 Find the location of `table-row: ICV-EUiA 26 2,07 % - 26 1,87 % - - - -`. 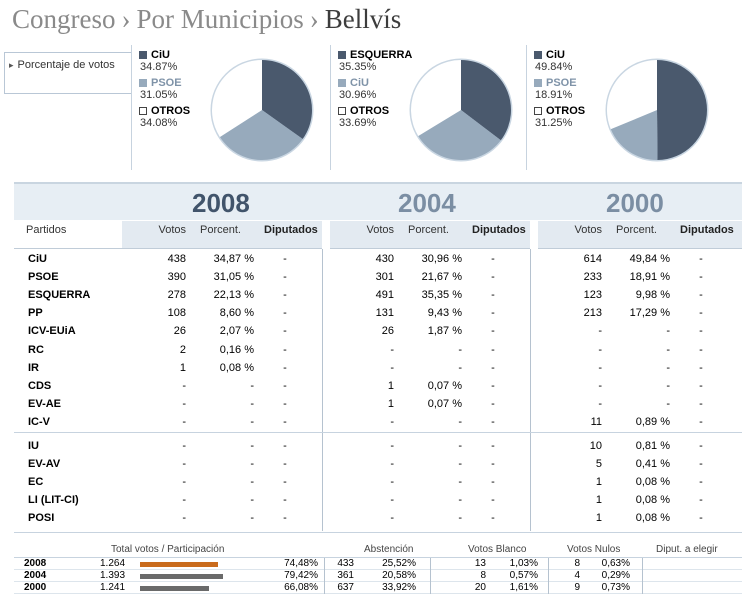

table-row: ICV-EUiA 26 2,07 % - 26 1,87 % - - - - is located at coordinates (378, 334).